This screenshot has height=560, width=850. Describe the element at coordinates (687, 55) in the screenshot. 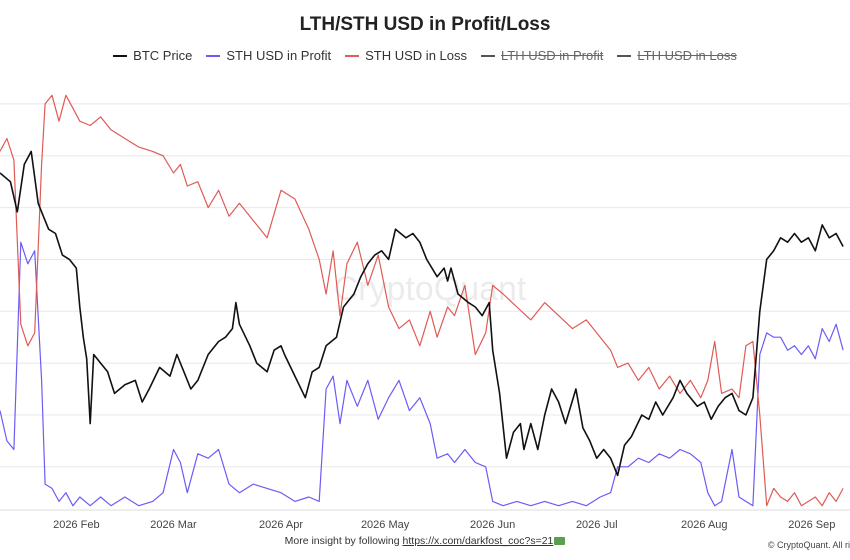

I see `legend-label-lth-loss: LTH USD in Loss` at that location.